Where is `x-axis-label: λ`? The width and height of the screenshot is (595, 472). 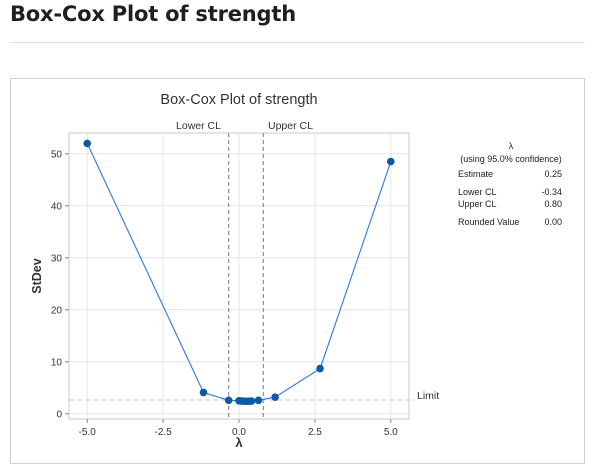
x-axis-label: λ is located at coordinates (239, 442).